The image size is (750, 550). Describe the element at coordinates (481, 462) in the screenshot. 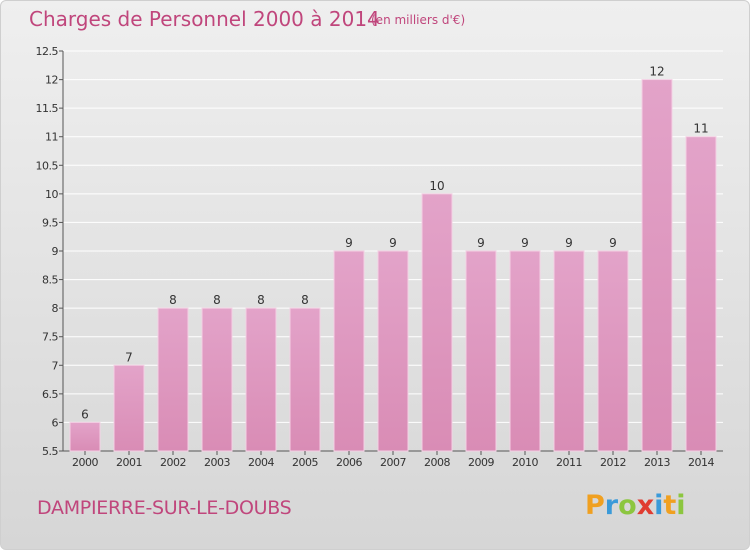

I see `x-tick-label: 2009` at that location.